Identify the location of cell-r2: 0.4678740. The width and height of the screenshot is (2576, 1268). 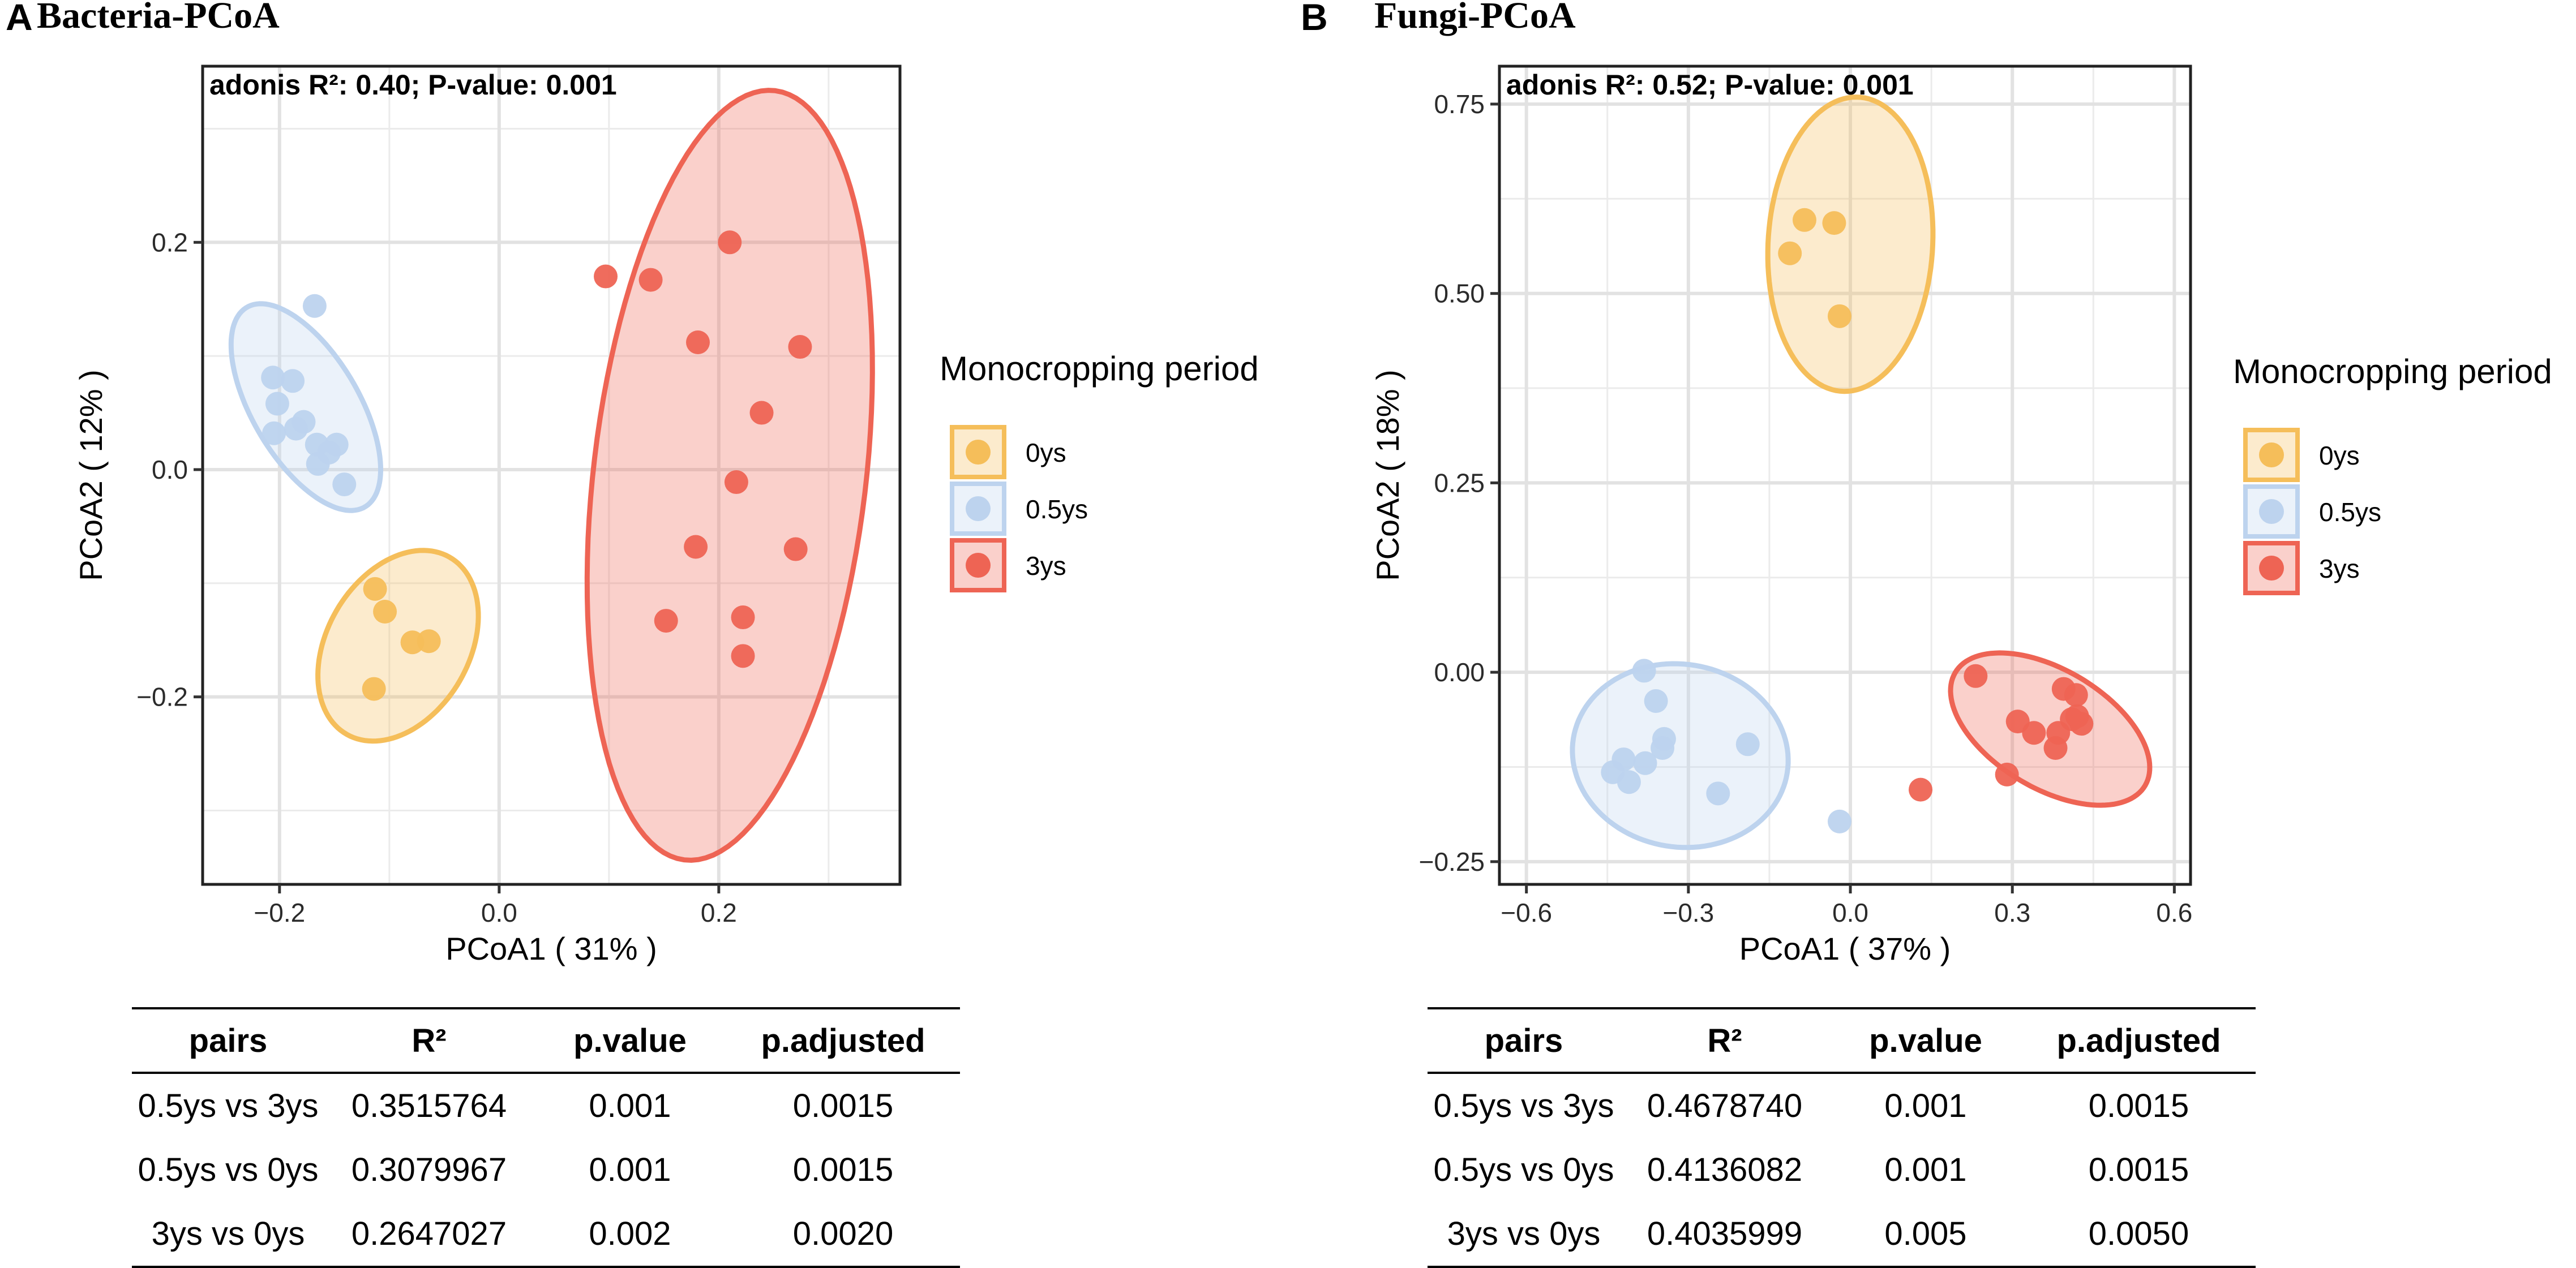
(1725, 1106).